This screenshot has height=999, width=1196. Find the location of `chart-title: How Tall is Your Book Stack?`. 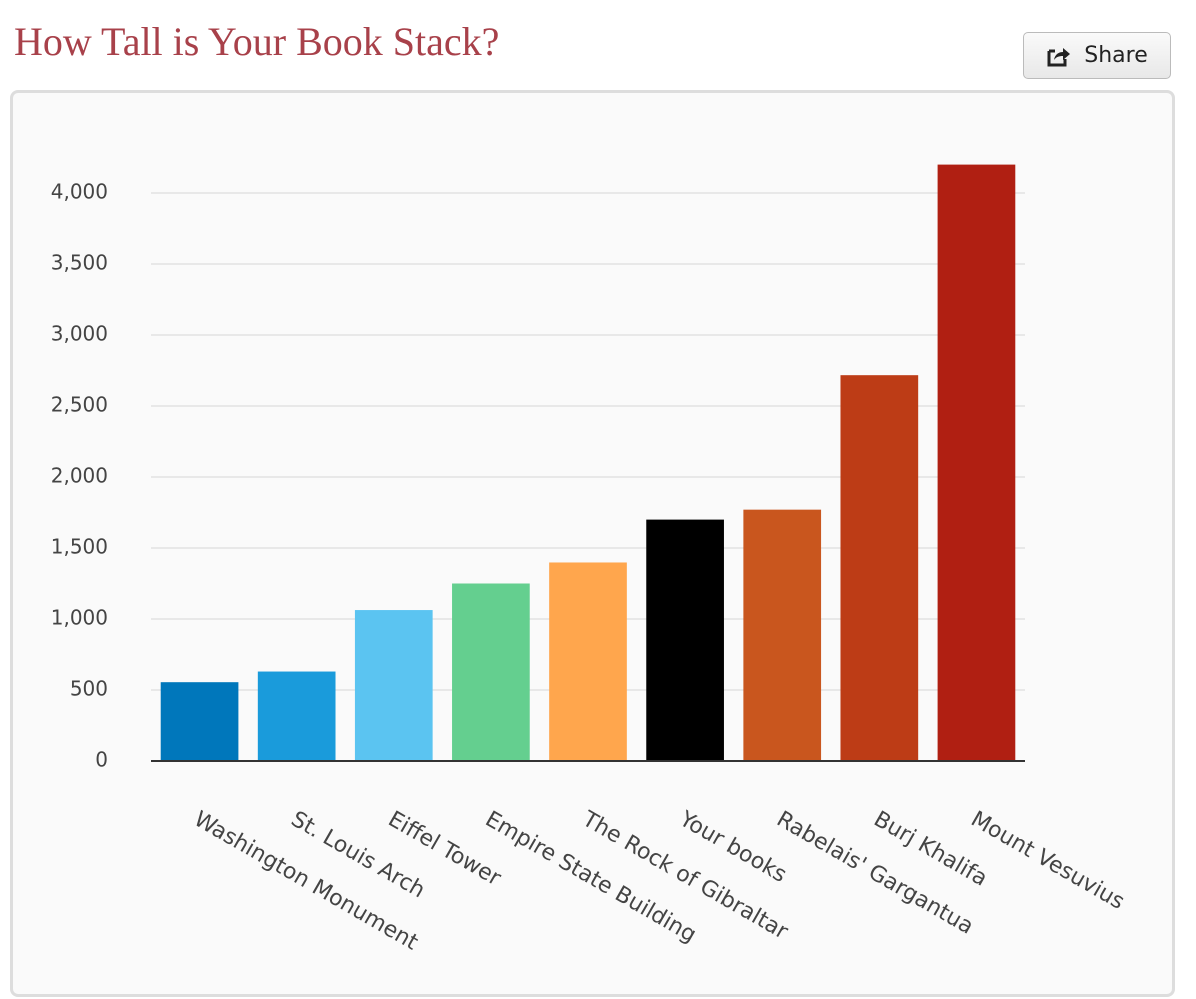

chart-title: How Tall is Your Book Stack? is located at coordinates (257, 41).